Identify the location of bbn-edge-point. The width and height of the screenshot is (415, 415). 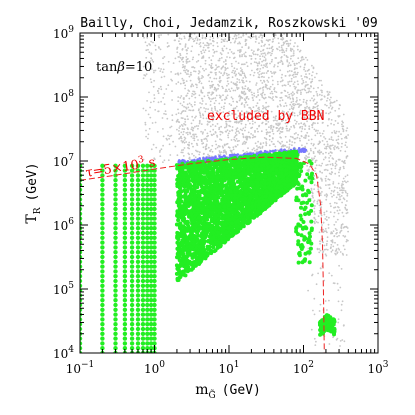
(270, 151).